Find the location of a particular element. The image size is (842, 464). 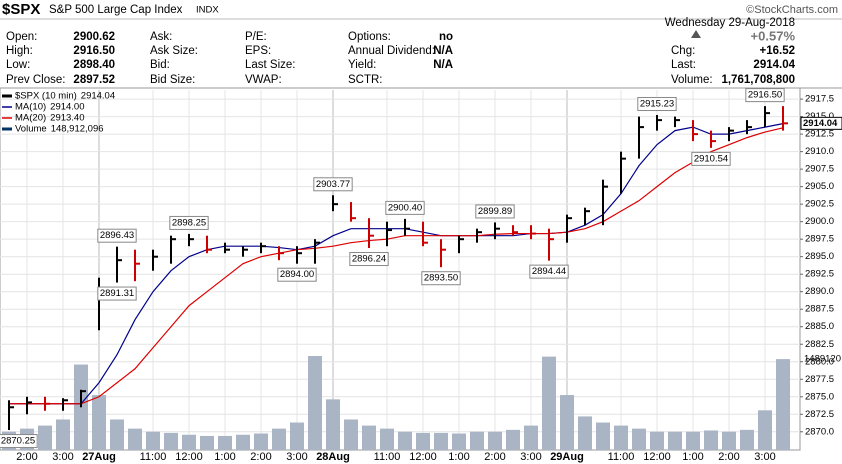

y-tick-label: 2885.0 is located at coordinates (819, 326).